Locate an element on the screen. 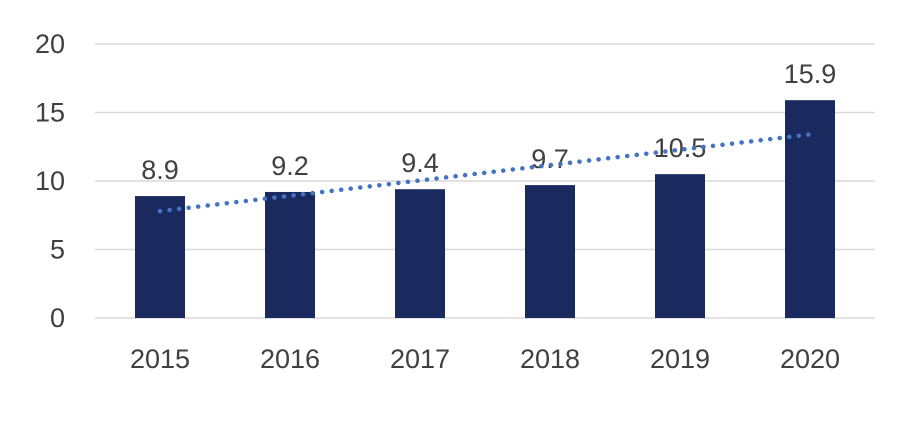 This screenshot has width=900, height=439. y-axis-tick-label: 20 is located at coordinates (50, 44).